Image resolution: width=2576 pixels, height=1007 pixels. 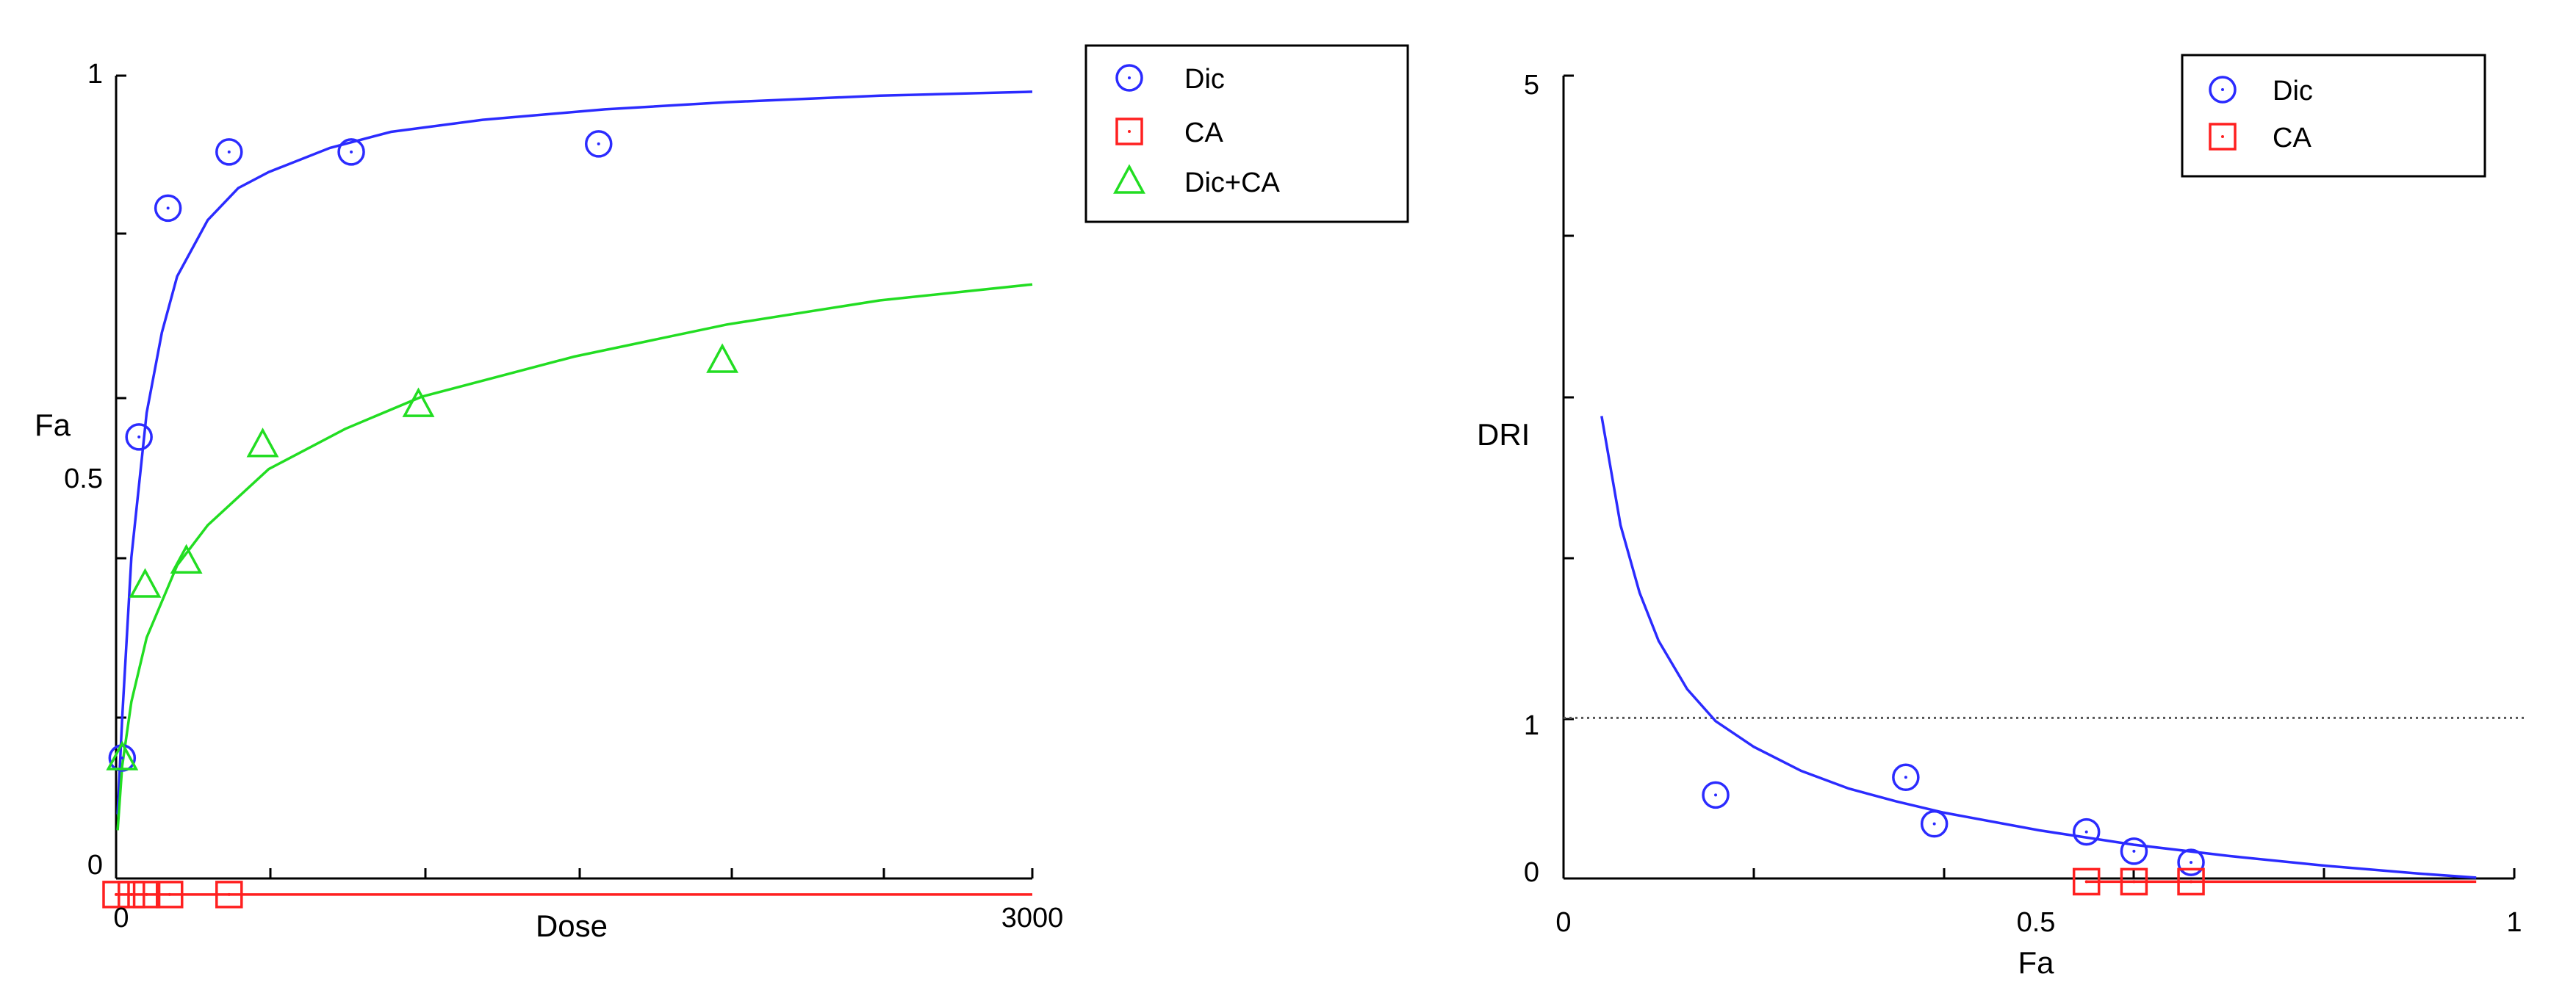 What do you see at coordinates (1563, 922) in the screenshot?
I see `dri-x-tick-0: 0` at bounding box center [1563, 922].